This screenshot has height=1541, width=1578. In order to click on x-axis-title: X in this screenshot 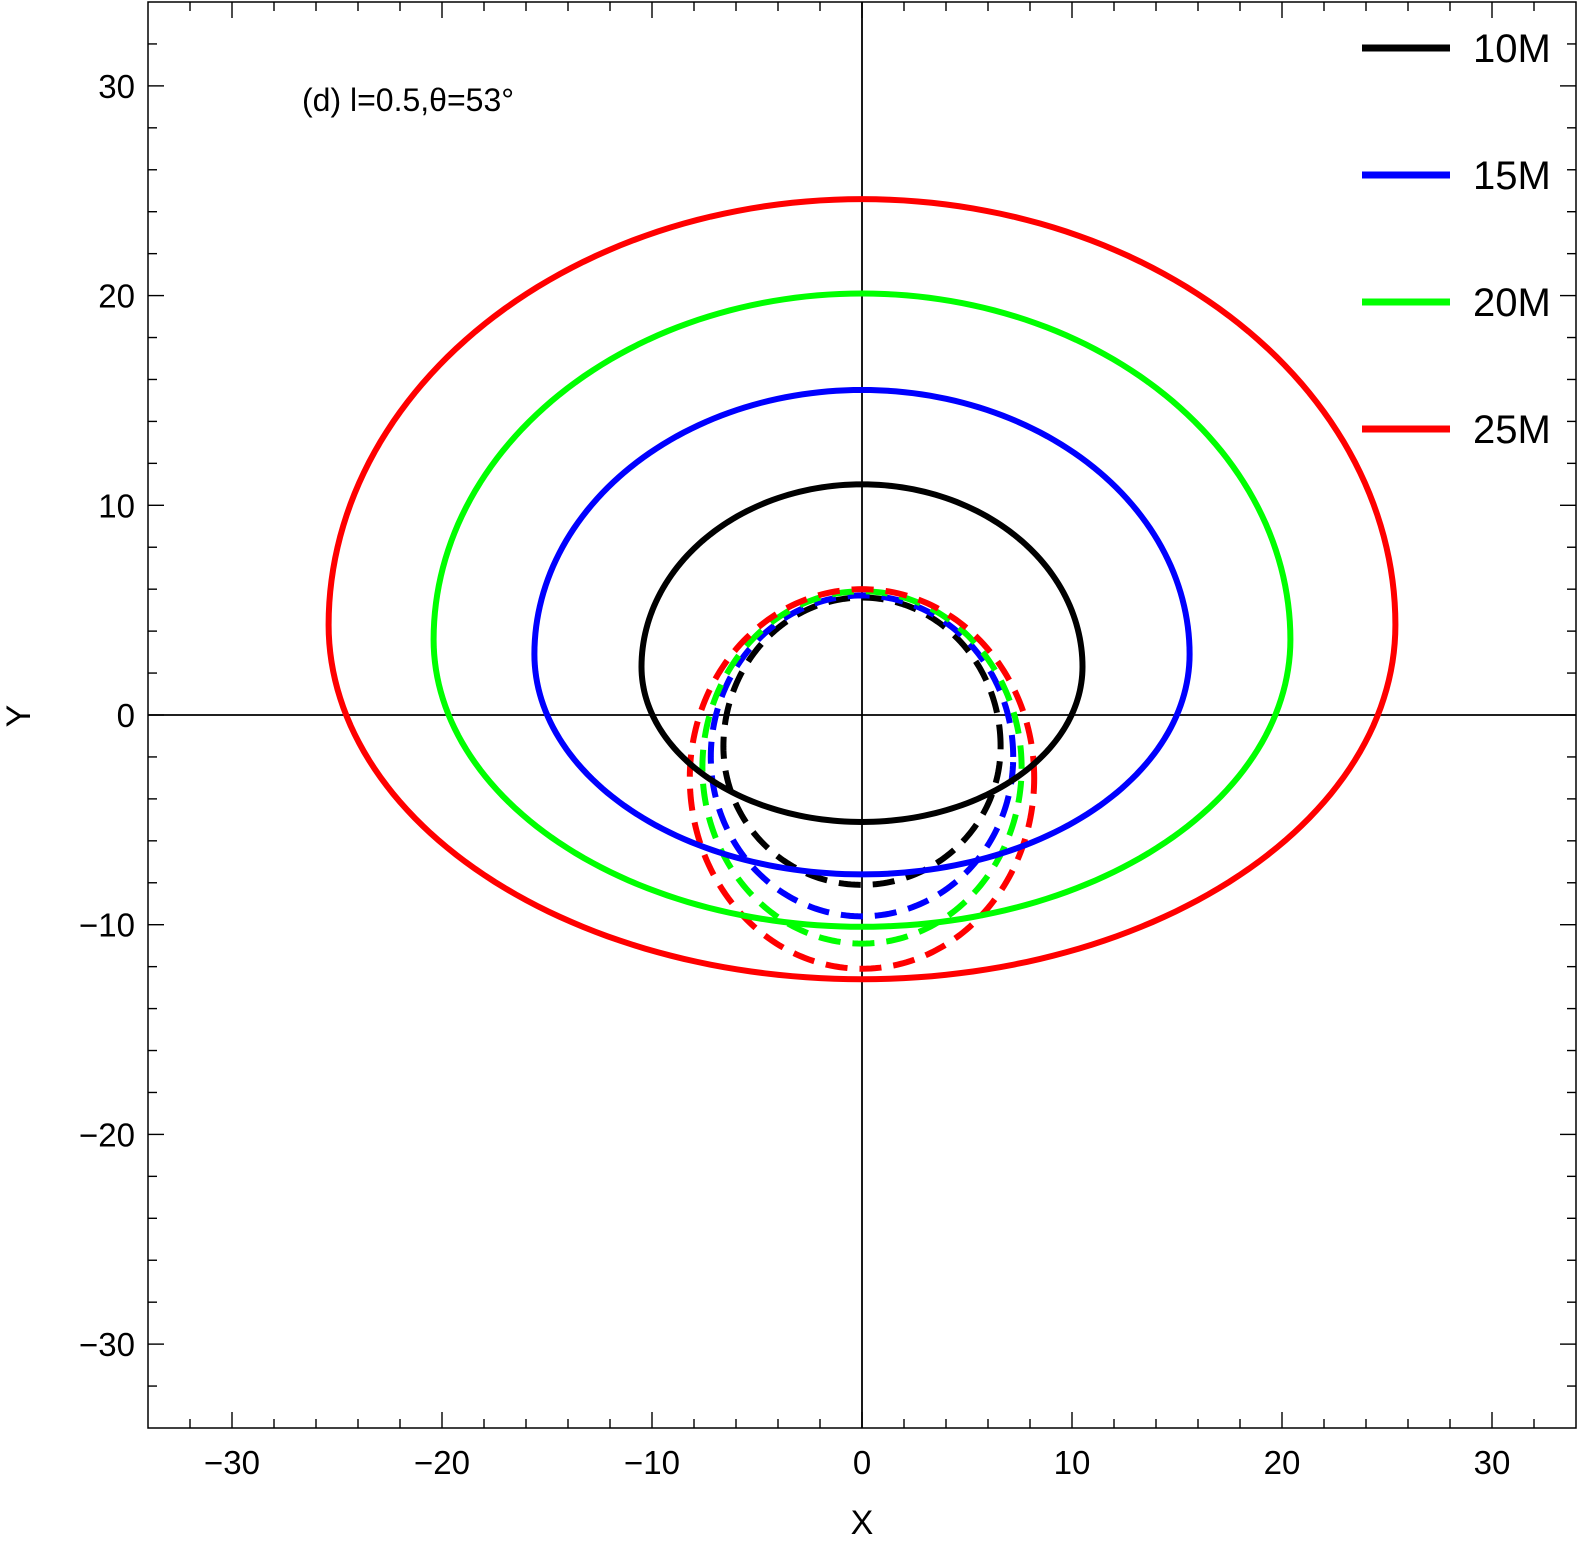, I will do `click(862, 1522)`.